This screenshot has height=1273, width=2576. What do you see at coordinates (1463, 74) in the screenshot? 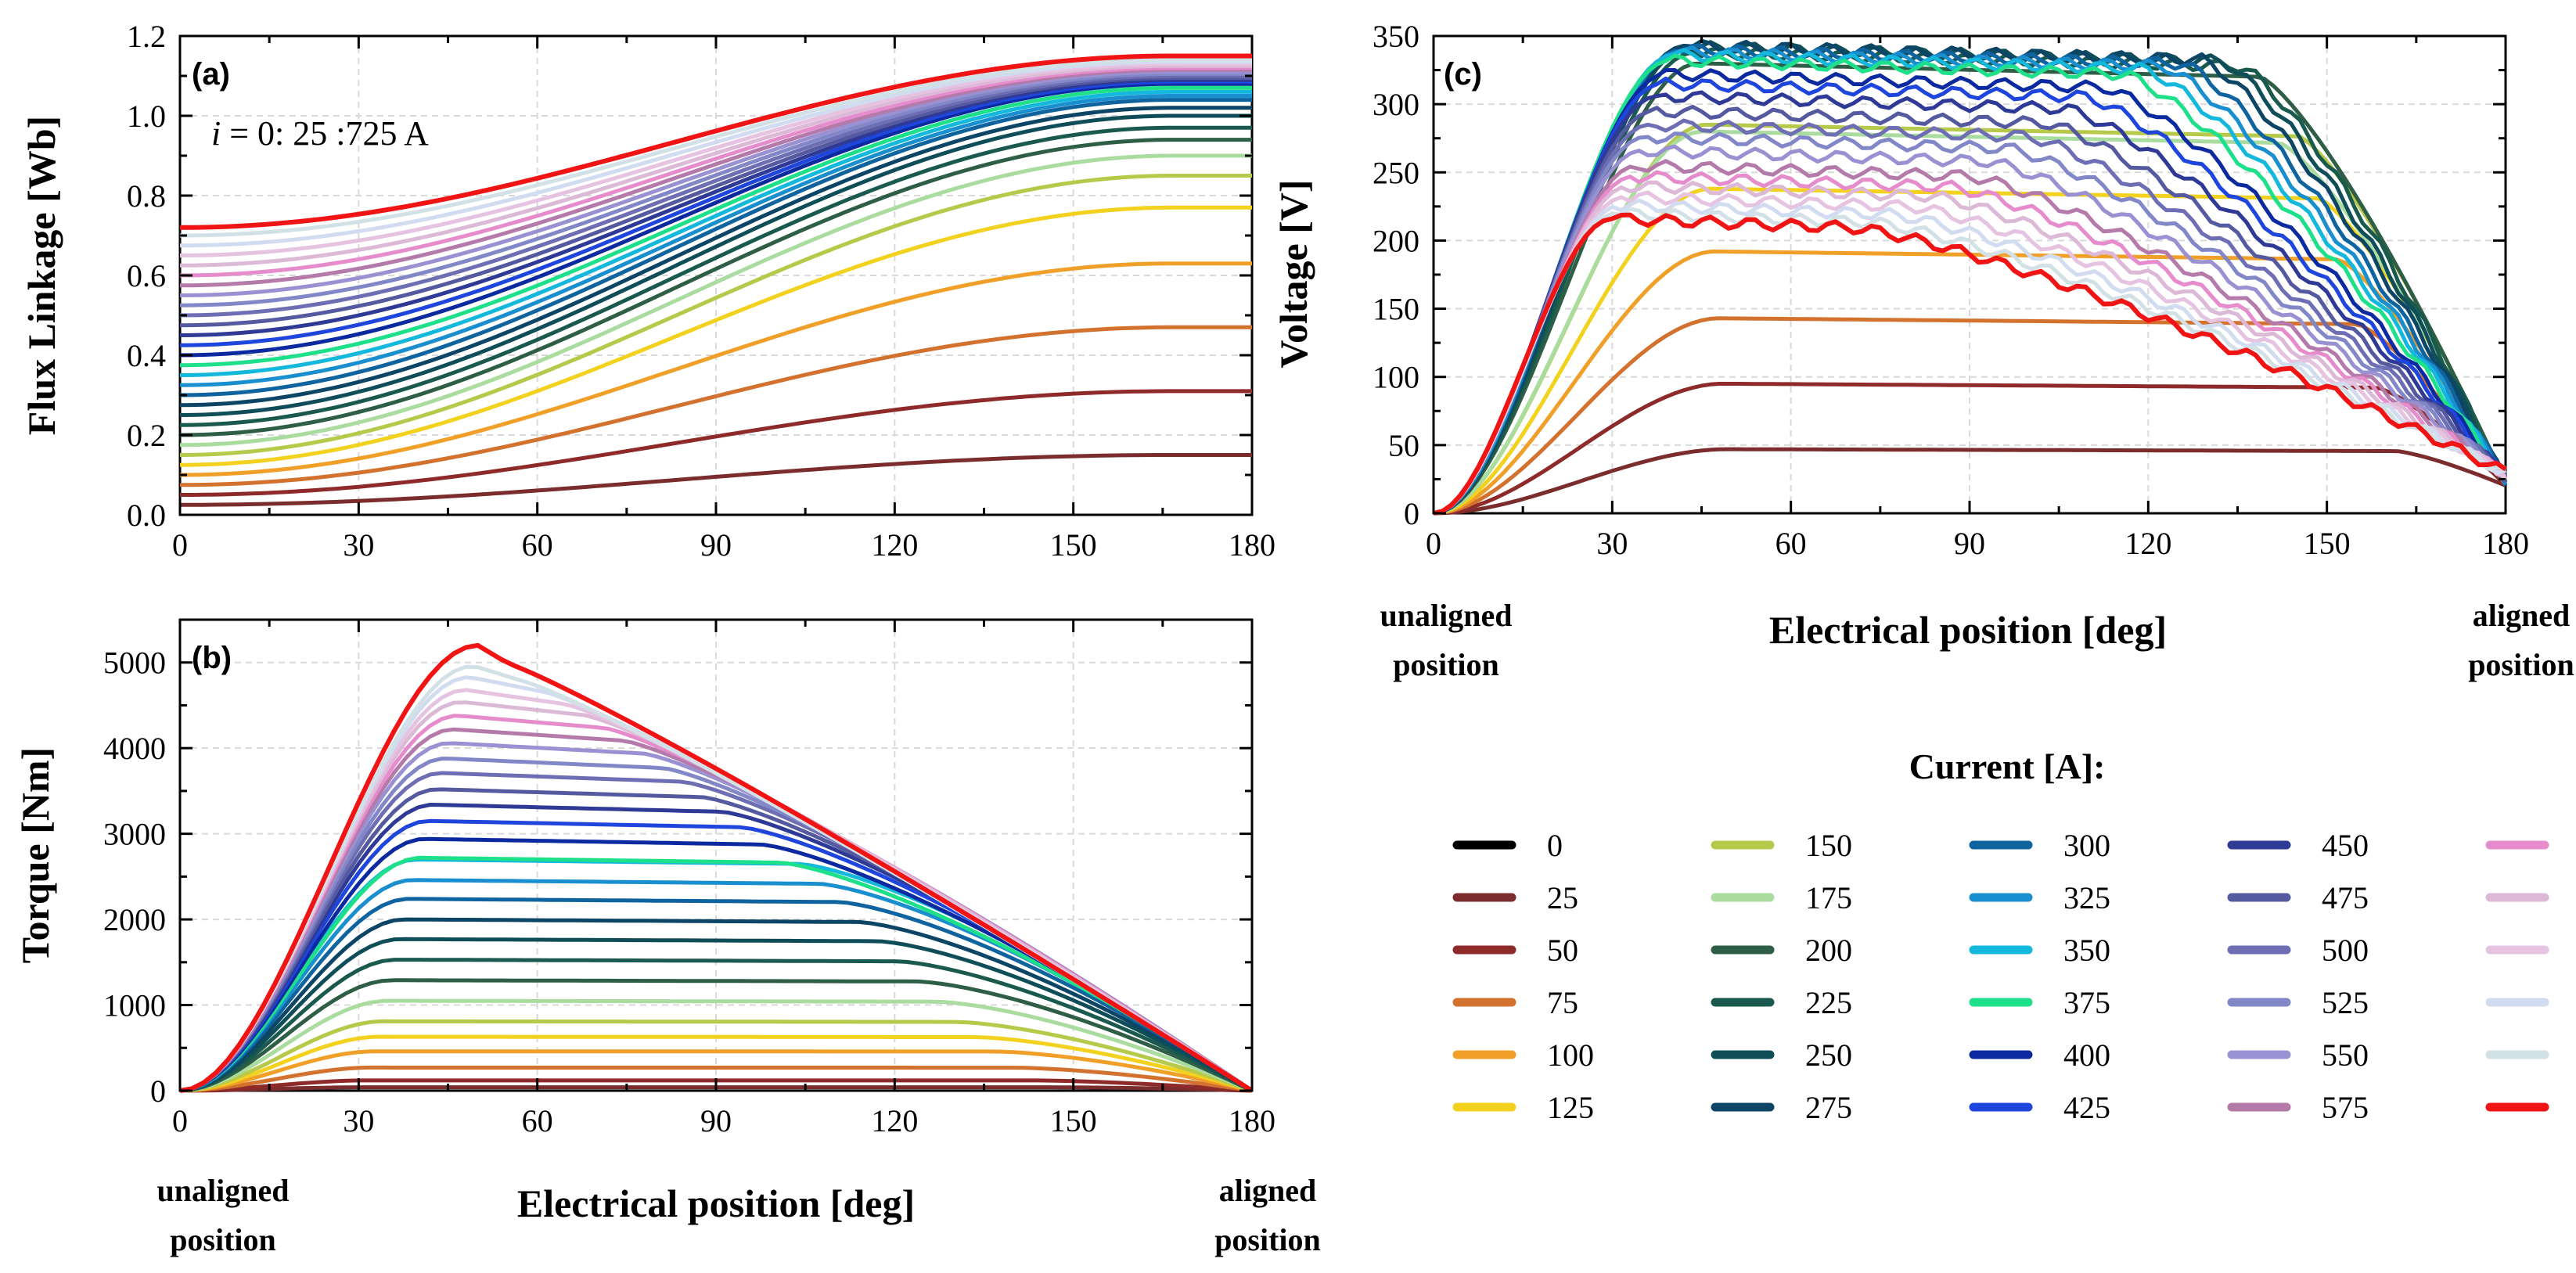
I see `panel-c-letter: (c)` at bounding box center [1463, 74].